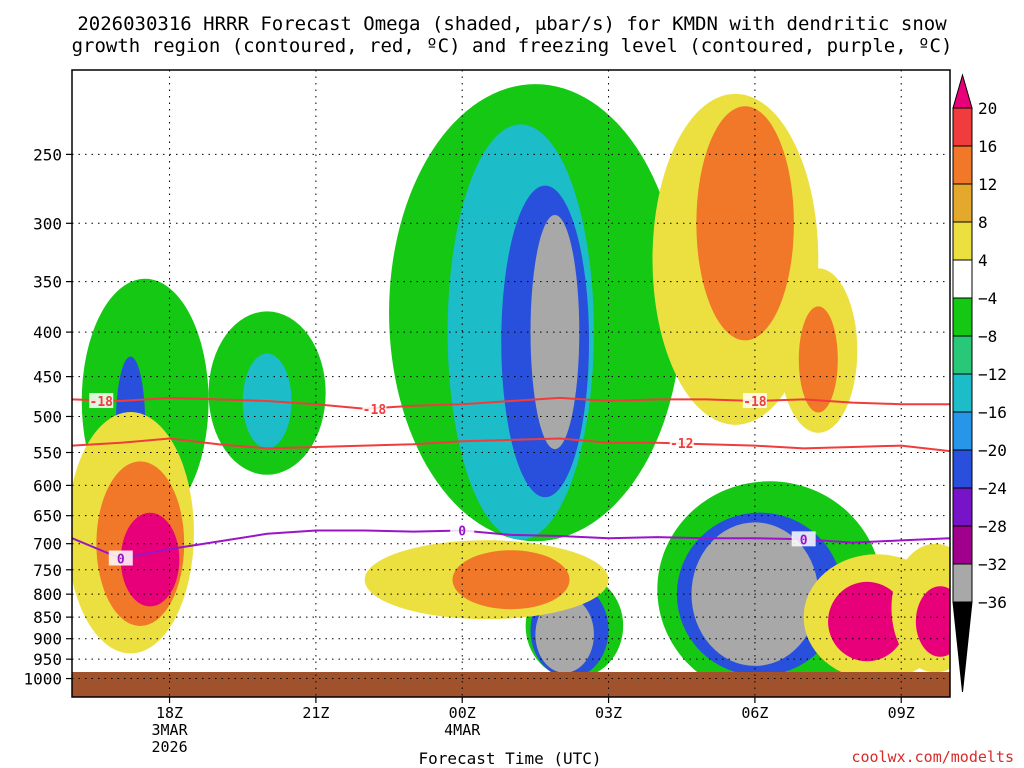  I want to click on x-axis-label: Forecast Time (UTC), so click(509, 758).